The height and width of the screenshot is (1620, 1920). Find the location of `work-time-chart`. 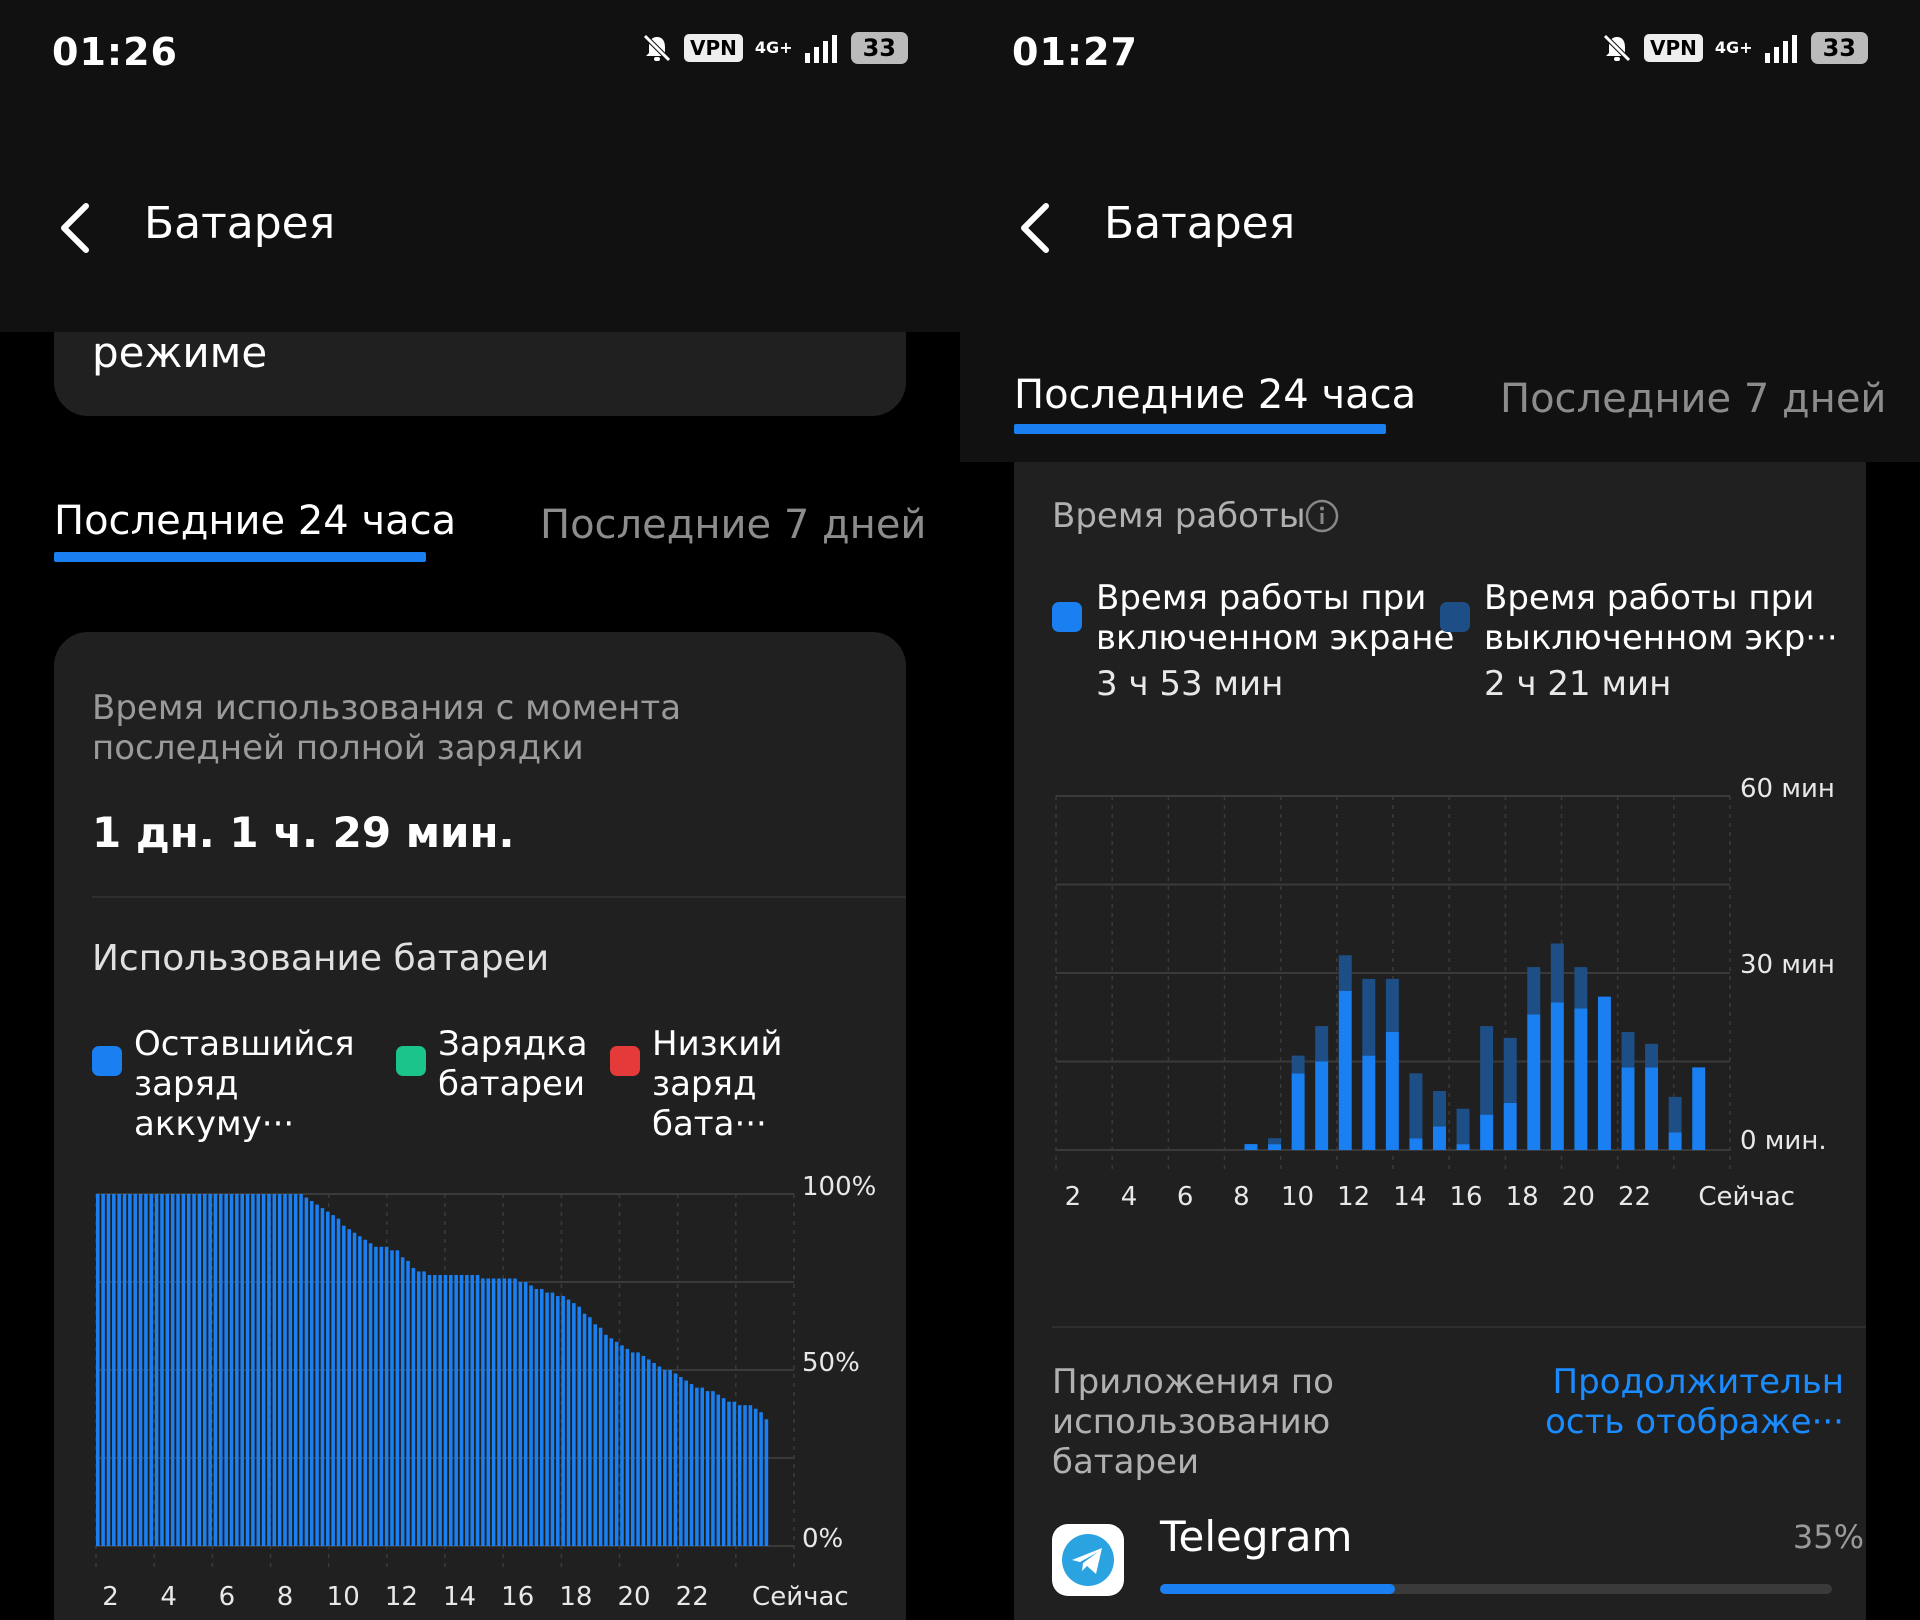

work-time-chart is located at coordinates (1393, 984).